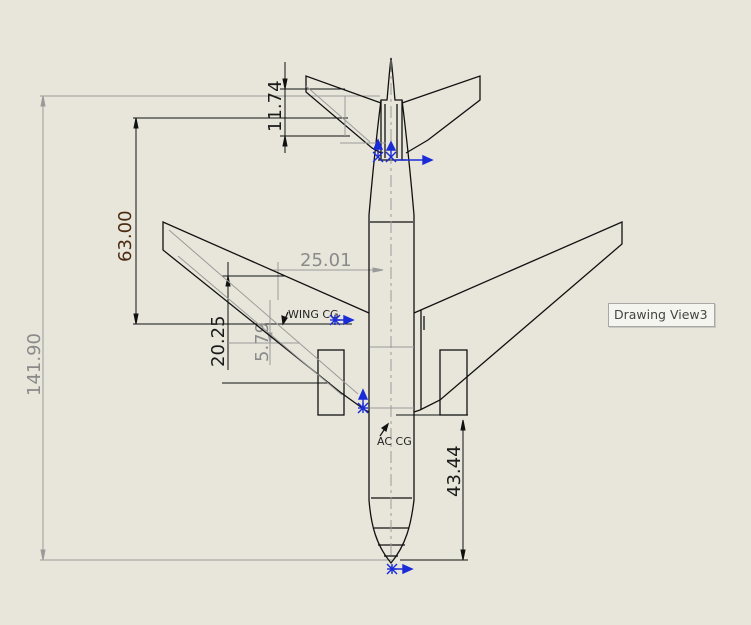 The image size is (751, 625). I want to click on dimension-label-wing-span: 63.00, so click(125, 236).